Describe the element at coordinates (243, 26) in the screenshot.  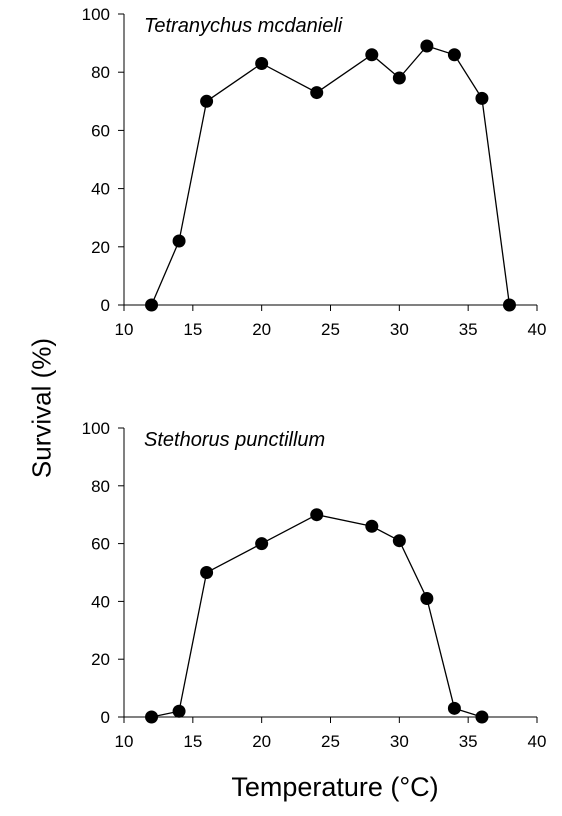
I see `panel-title: Tetranychus mcdanieli` at that location.